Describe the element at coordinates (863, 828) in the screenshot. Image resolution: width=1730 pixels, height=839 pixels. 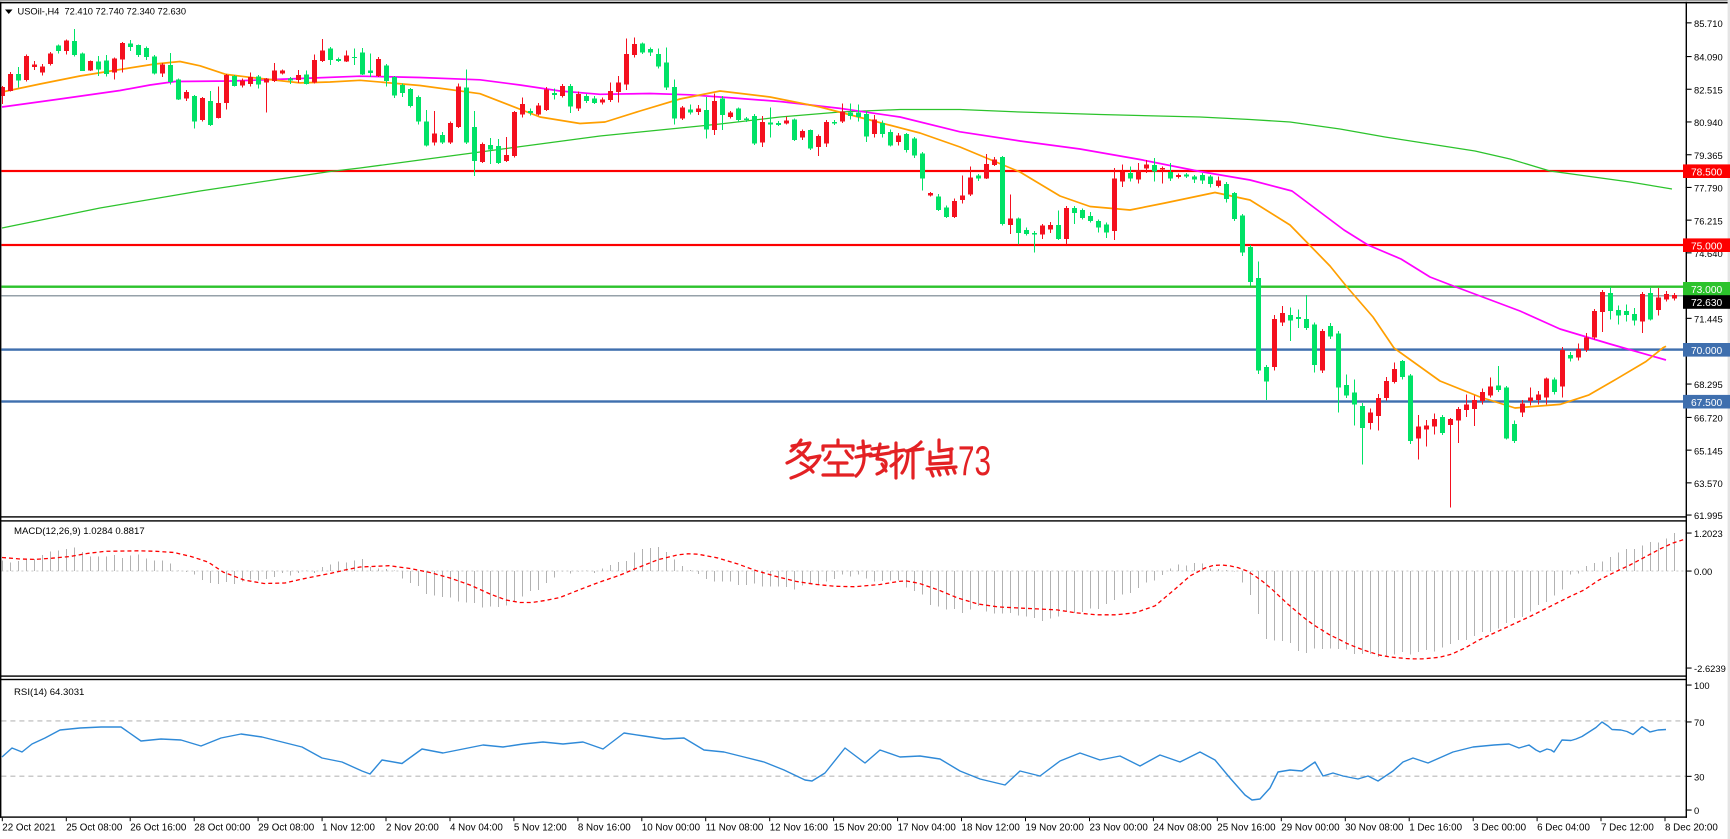
I see `svg-text: 15 Nov 20:00` at that location.